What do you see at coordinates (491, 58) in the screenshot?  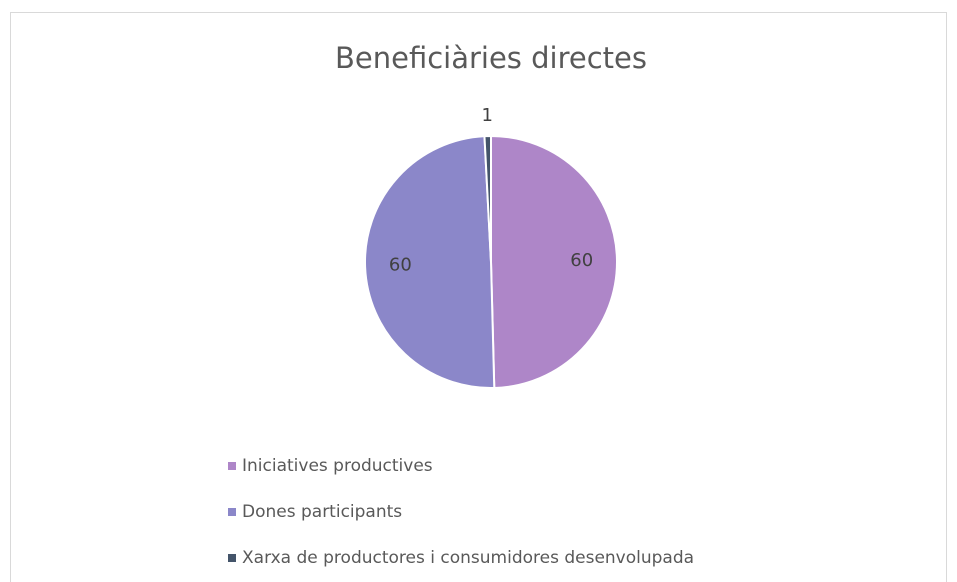 I see `chart-title: Beneficiàries directes` at bounding box center [491, 58].